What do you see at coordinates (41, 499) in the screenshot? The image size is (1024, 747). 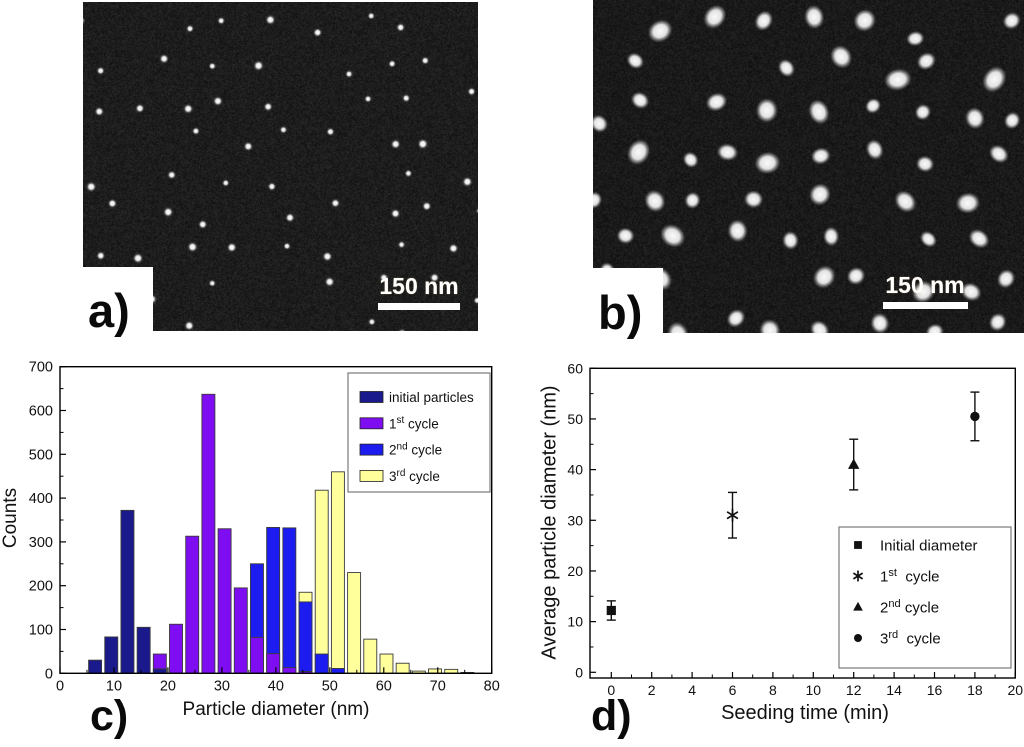 I see `svg-text: 400` at bounding box center [41, 499].